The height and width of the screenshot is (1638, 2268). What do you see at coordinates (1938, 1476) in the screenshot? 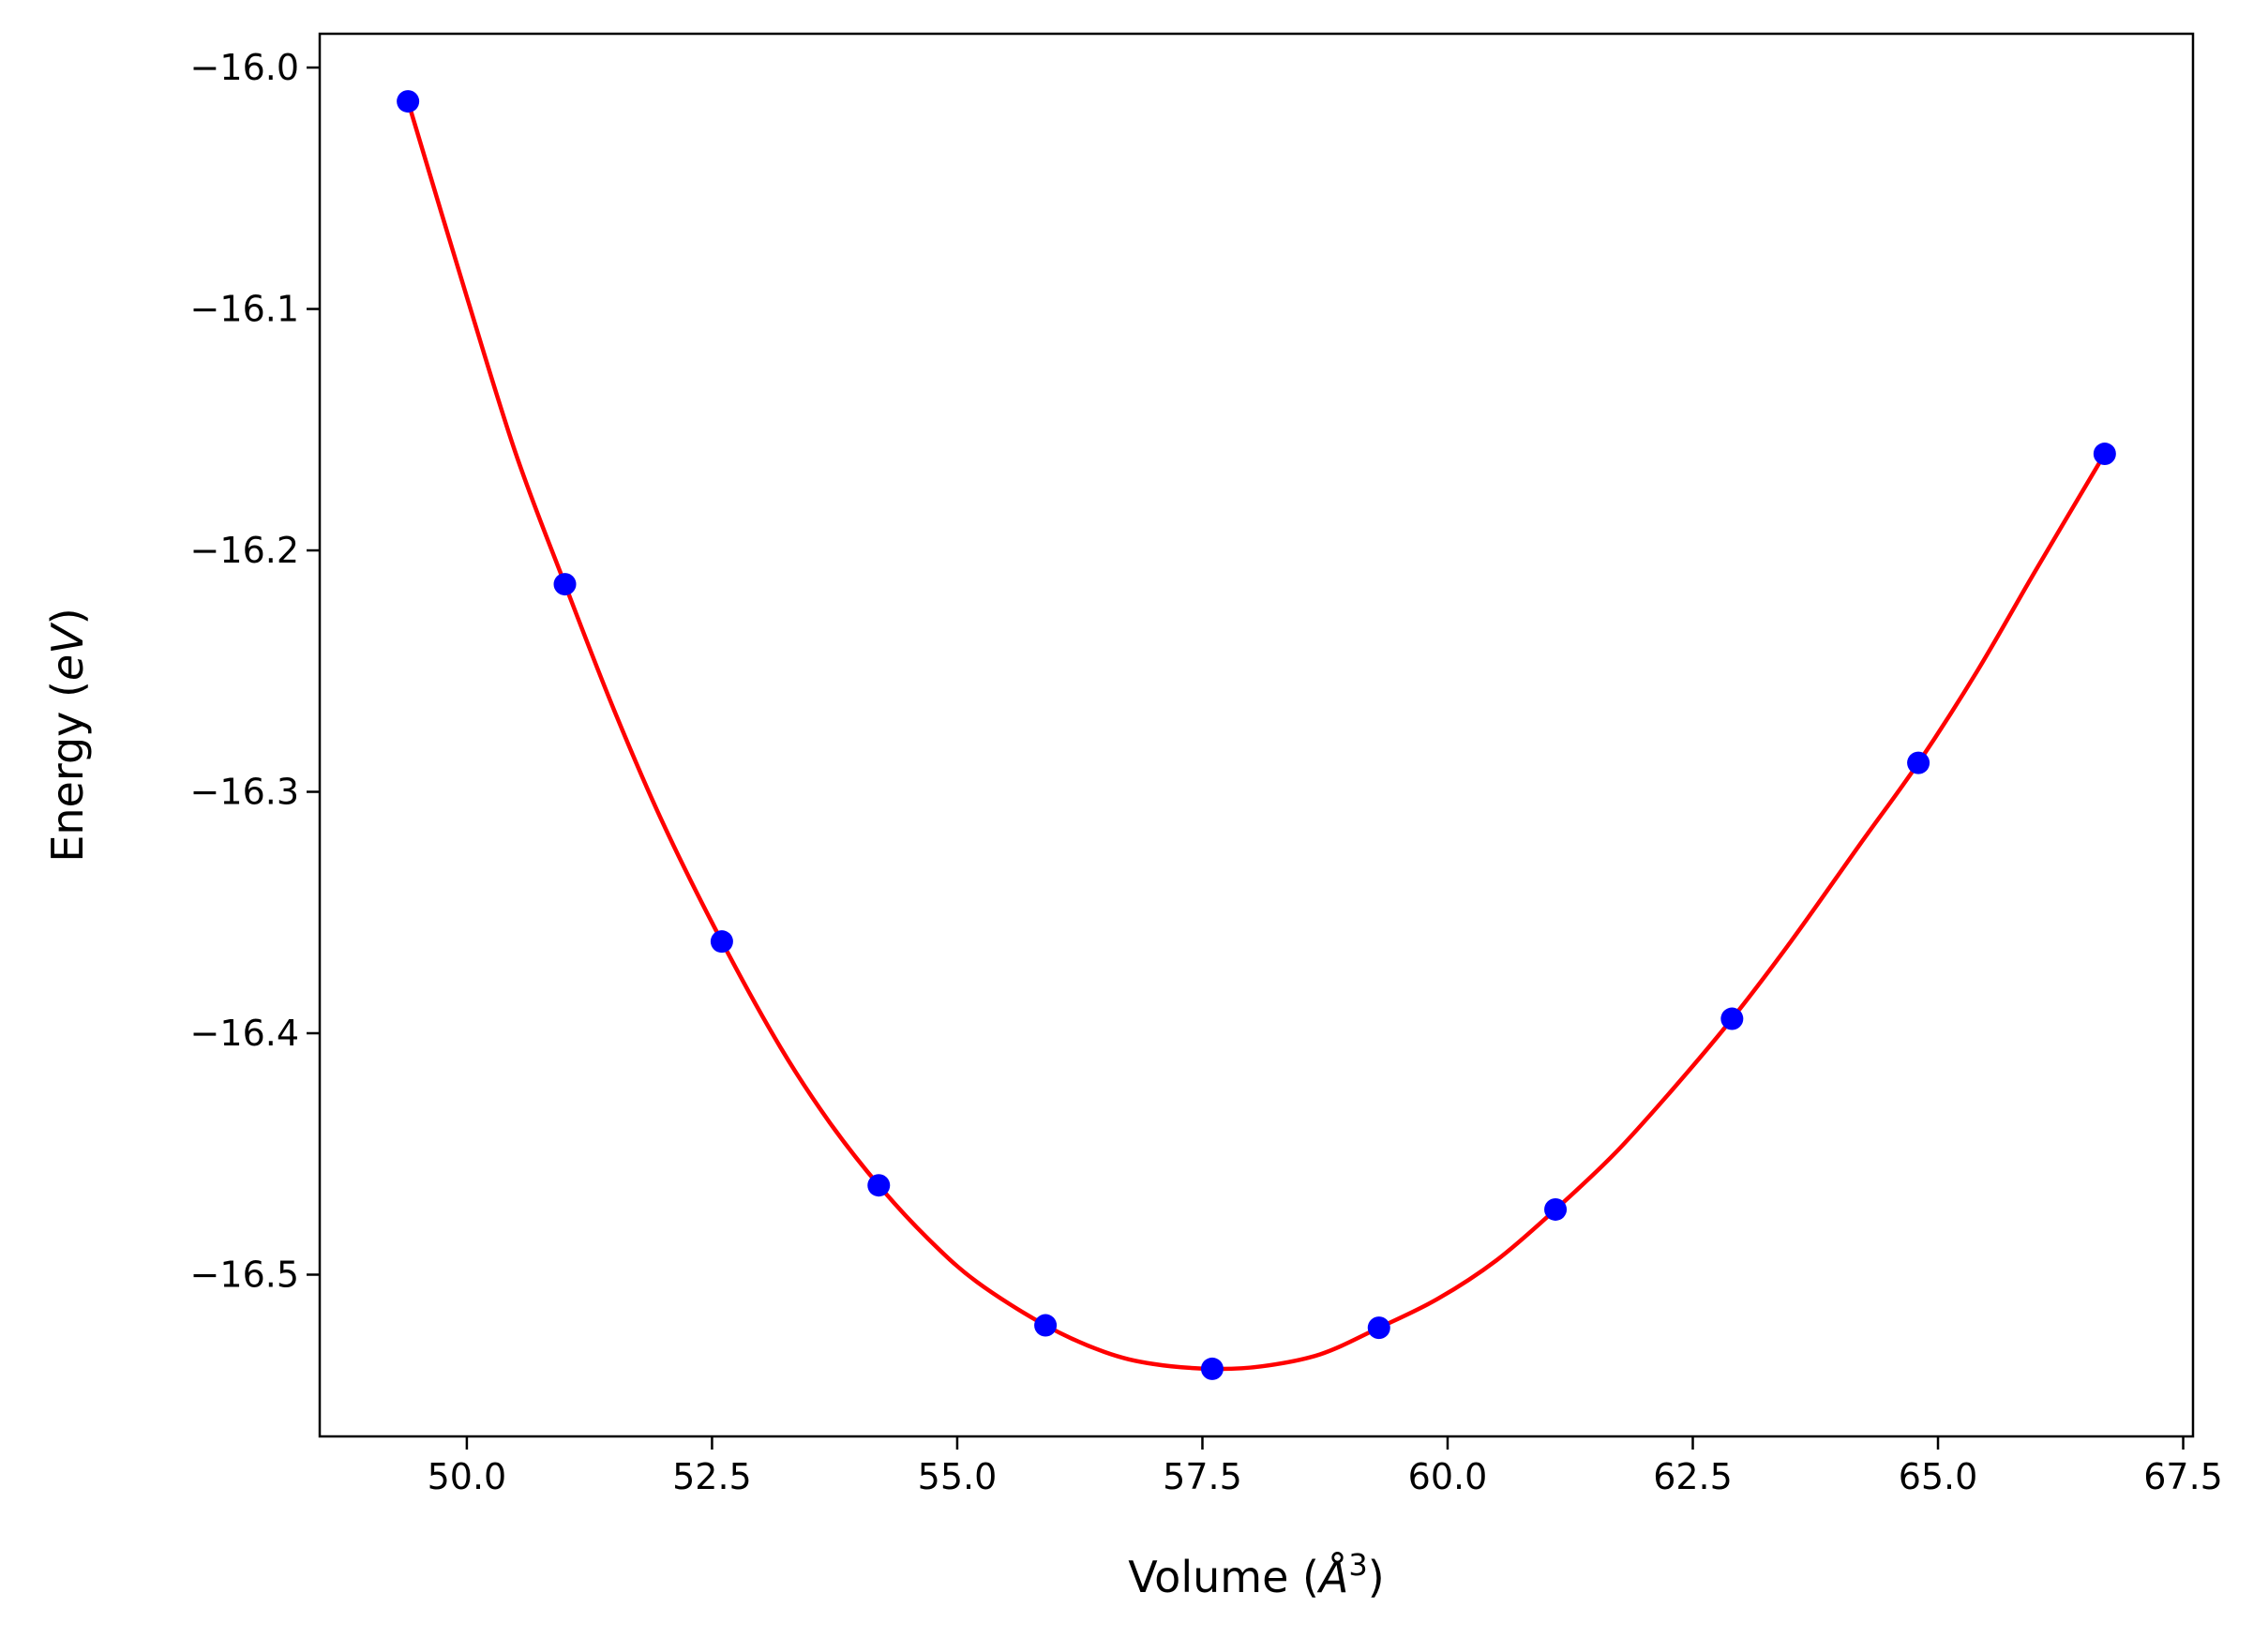
I see `x-tick-label: 65.0` at bounding box center [1938, 1476].